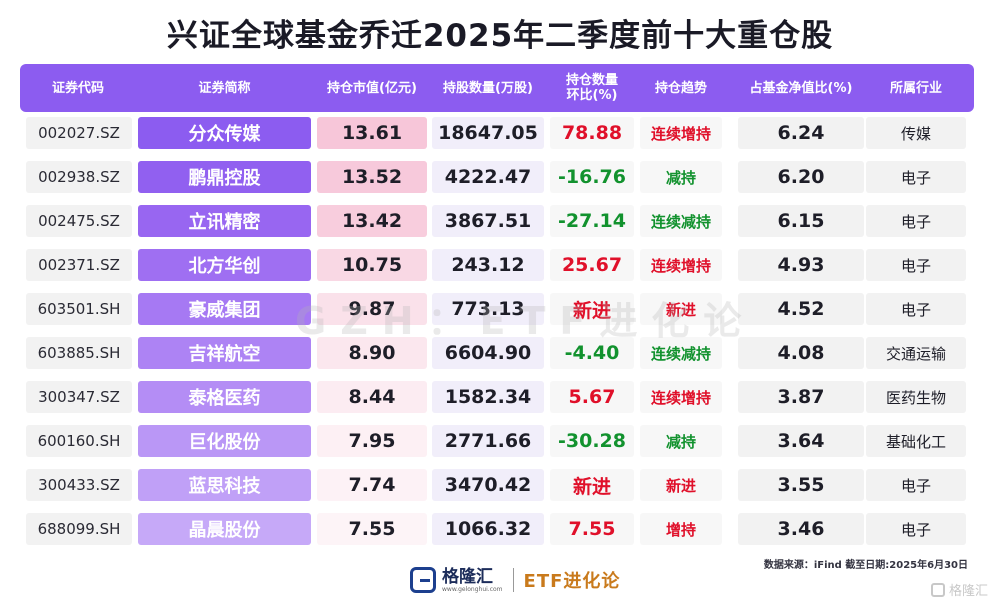 This screenshot has width=1000, height=607. Describe the element at coordinates (488, 441) in the screenshot. I see `shares-cell: 2771.66` at that location.